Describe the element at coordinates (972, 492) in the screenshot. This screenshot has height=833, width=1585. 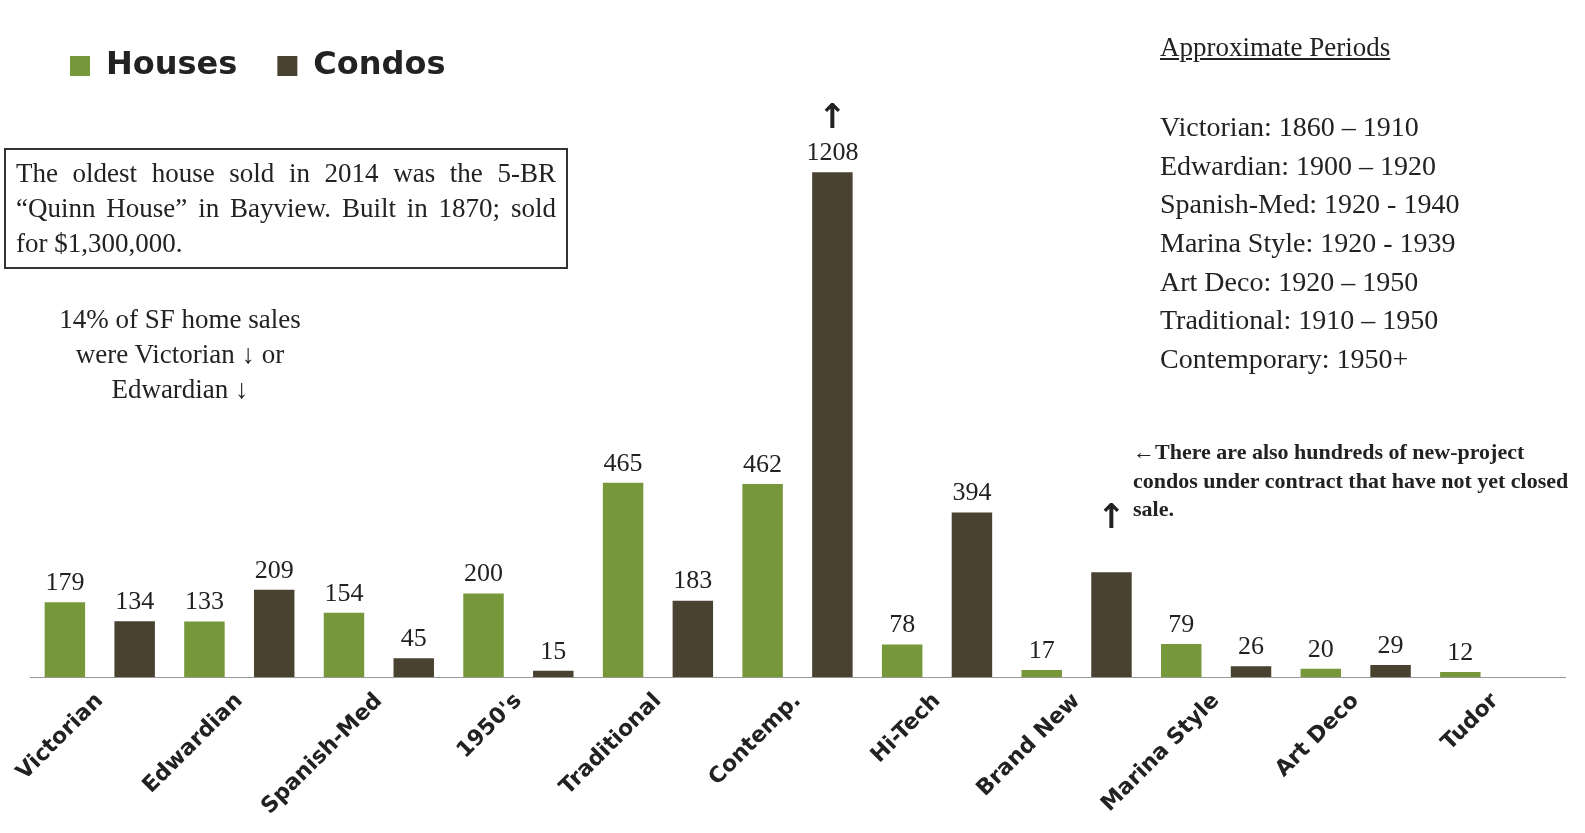
I see `data-label: 394` at that location.